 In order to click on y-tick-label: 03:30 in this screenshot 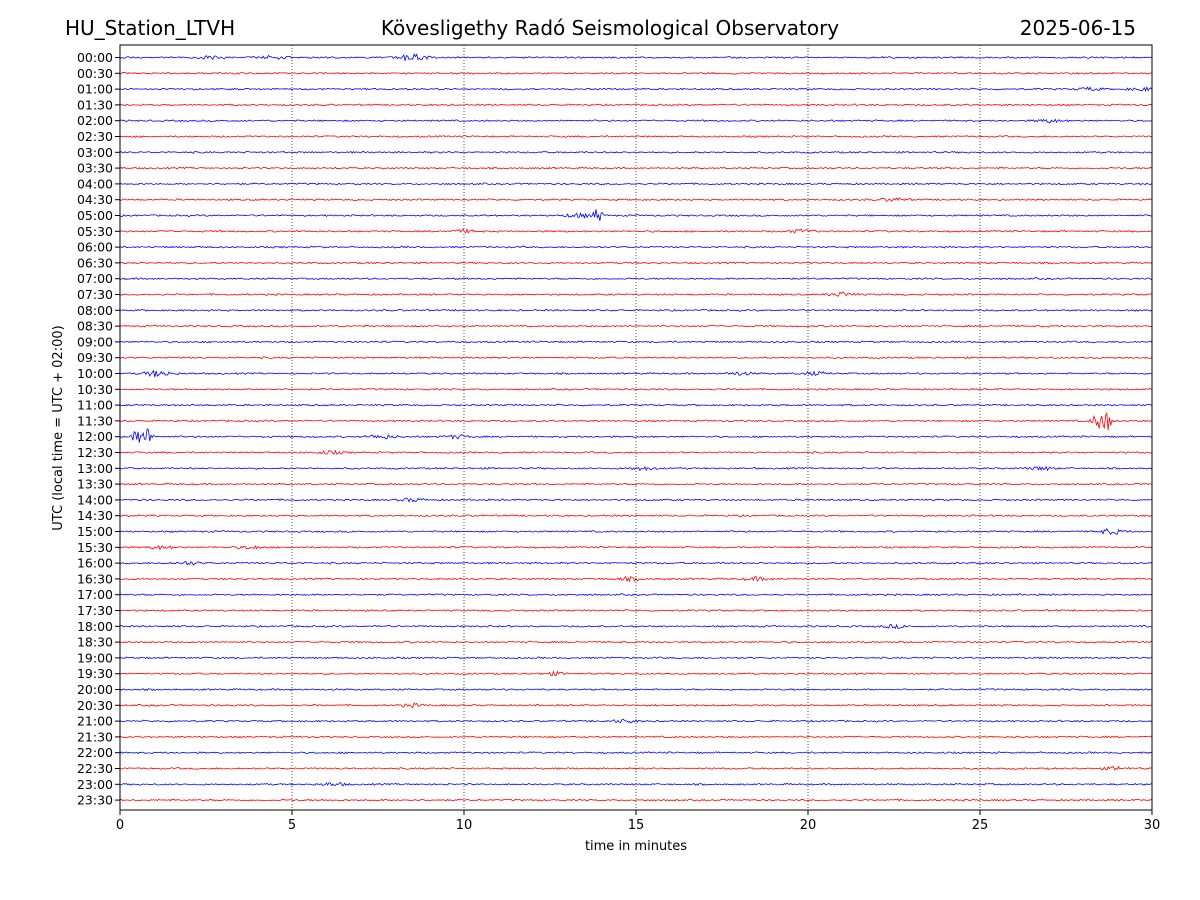, I will do `click(95, 168)`.